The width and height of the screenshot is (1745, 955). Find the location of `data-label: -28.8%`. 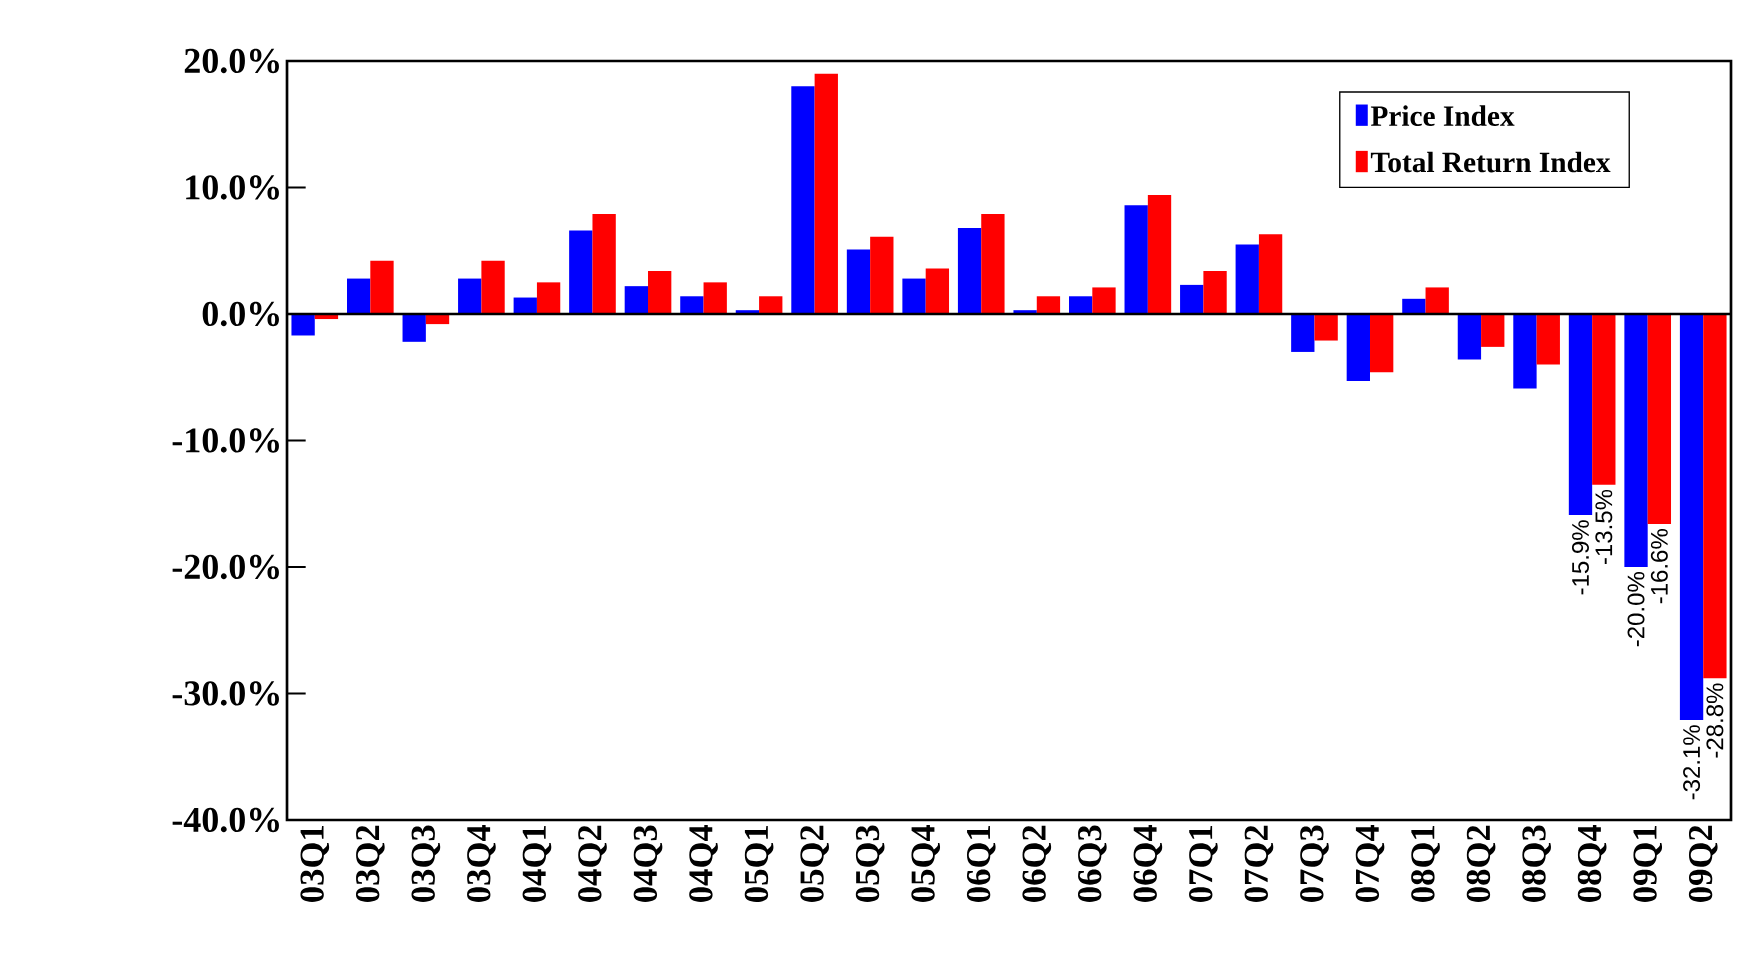

data-label: -28.8% is located at coordinates (1715, 720).